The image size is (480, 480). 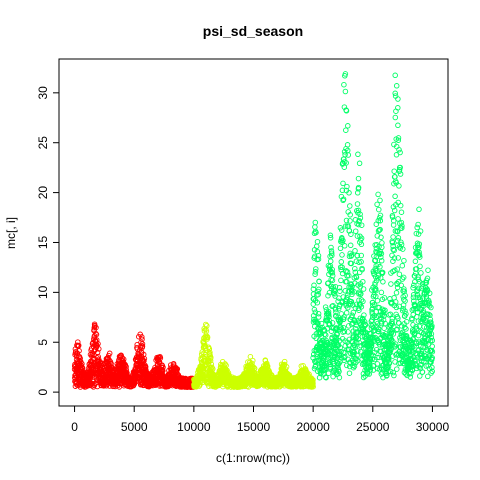 What do you see at coordinates (43, 242) in the screenshot?
I see `y-tick-label: 15` at bounding box center [43, 242].